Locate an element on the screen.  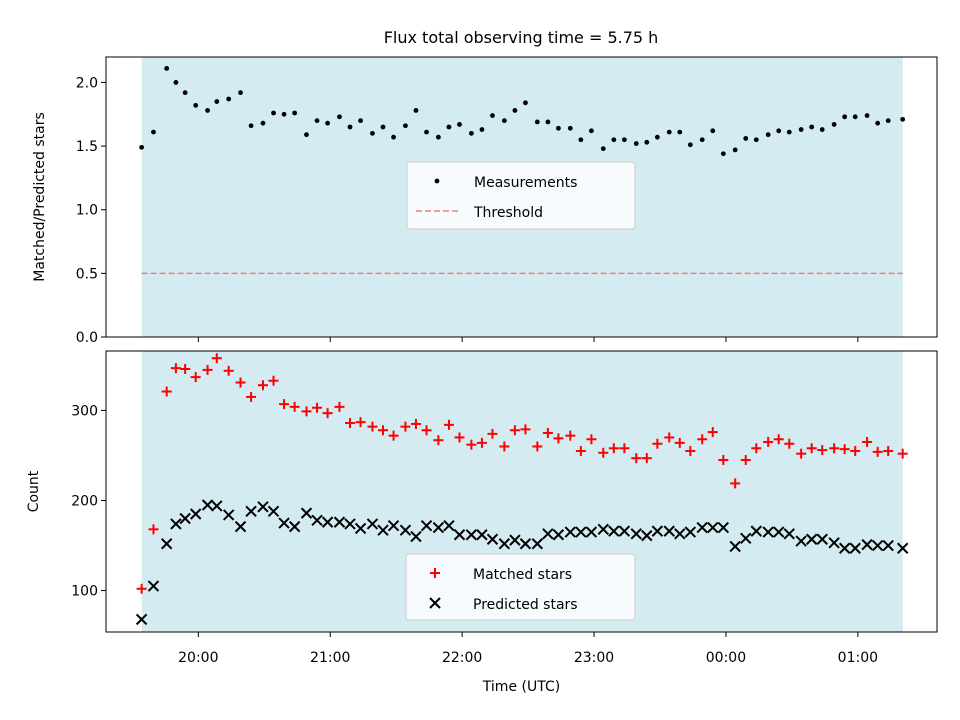
predicted-stars-series is located at coordinates (522, 562).